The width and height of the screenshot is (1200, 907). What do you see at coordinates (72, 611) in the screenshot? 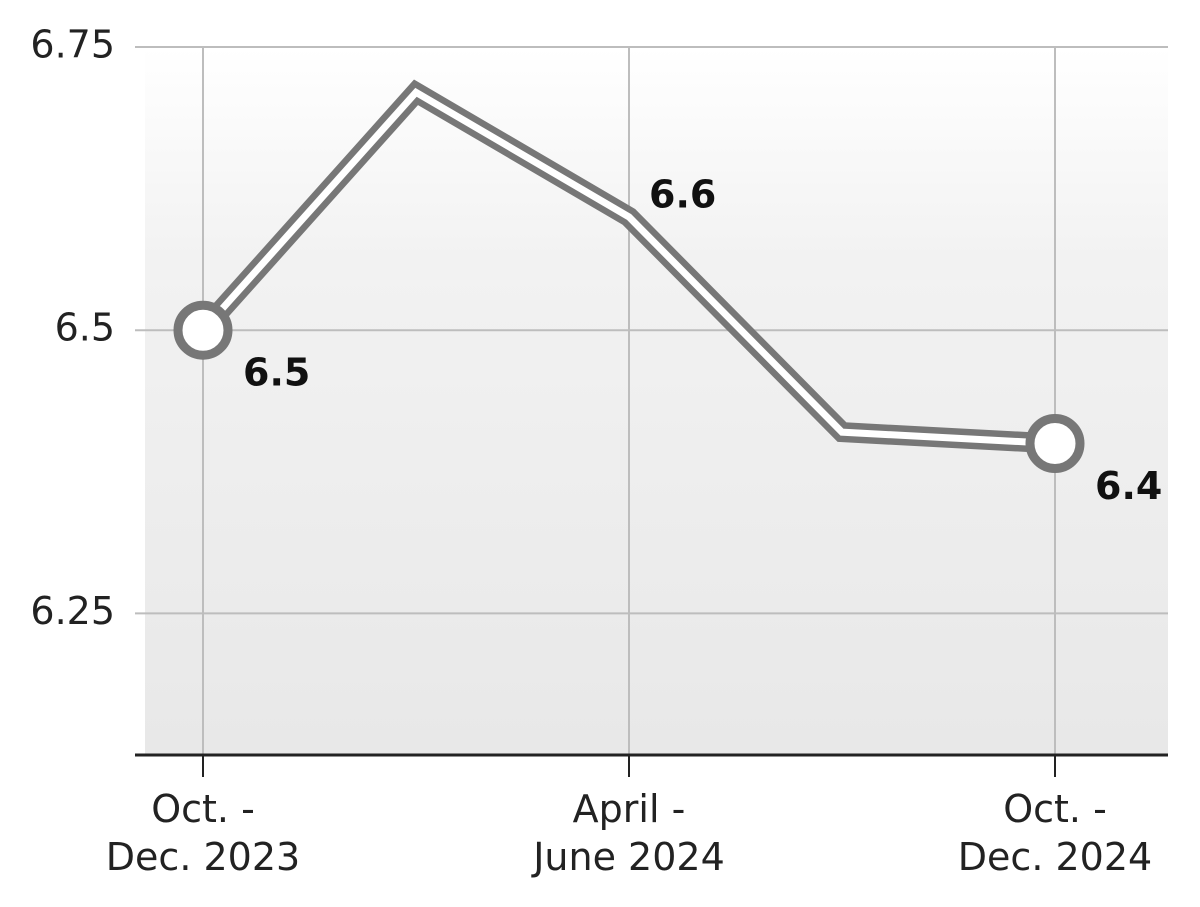
I see `y-tick-label: 6.25` at bounding box center [72, 611].